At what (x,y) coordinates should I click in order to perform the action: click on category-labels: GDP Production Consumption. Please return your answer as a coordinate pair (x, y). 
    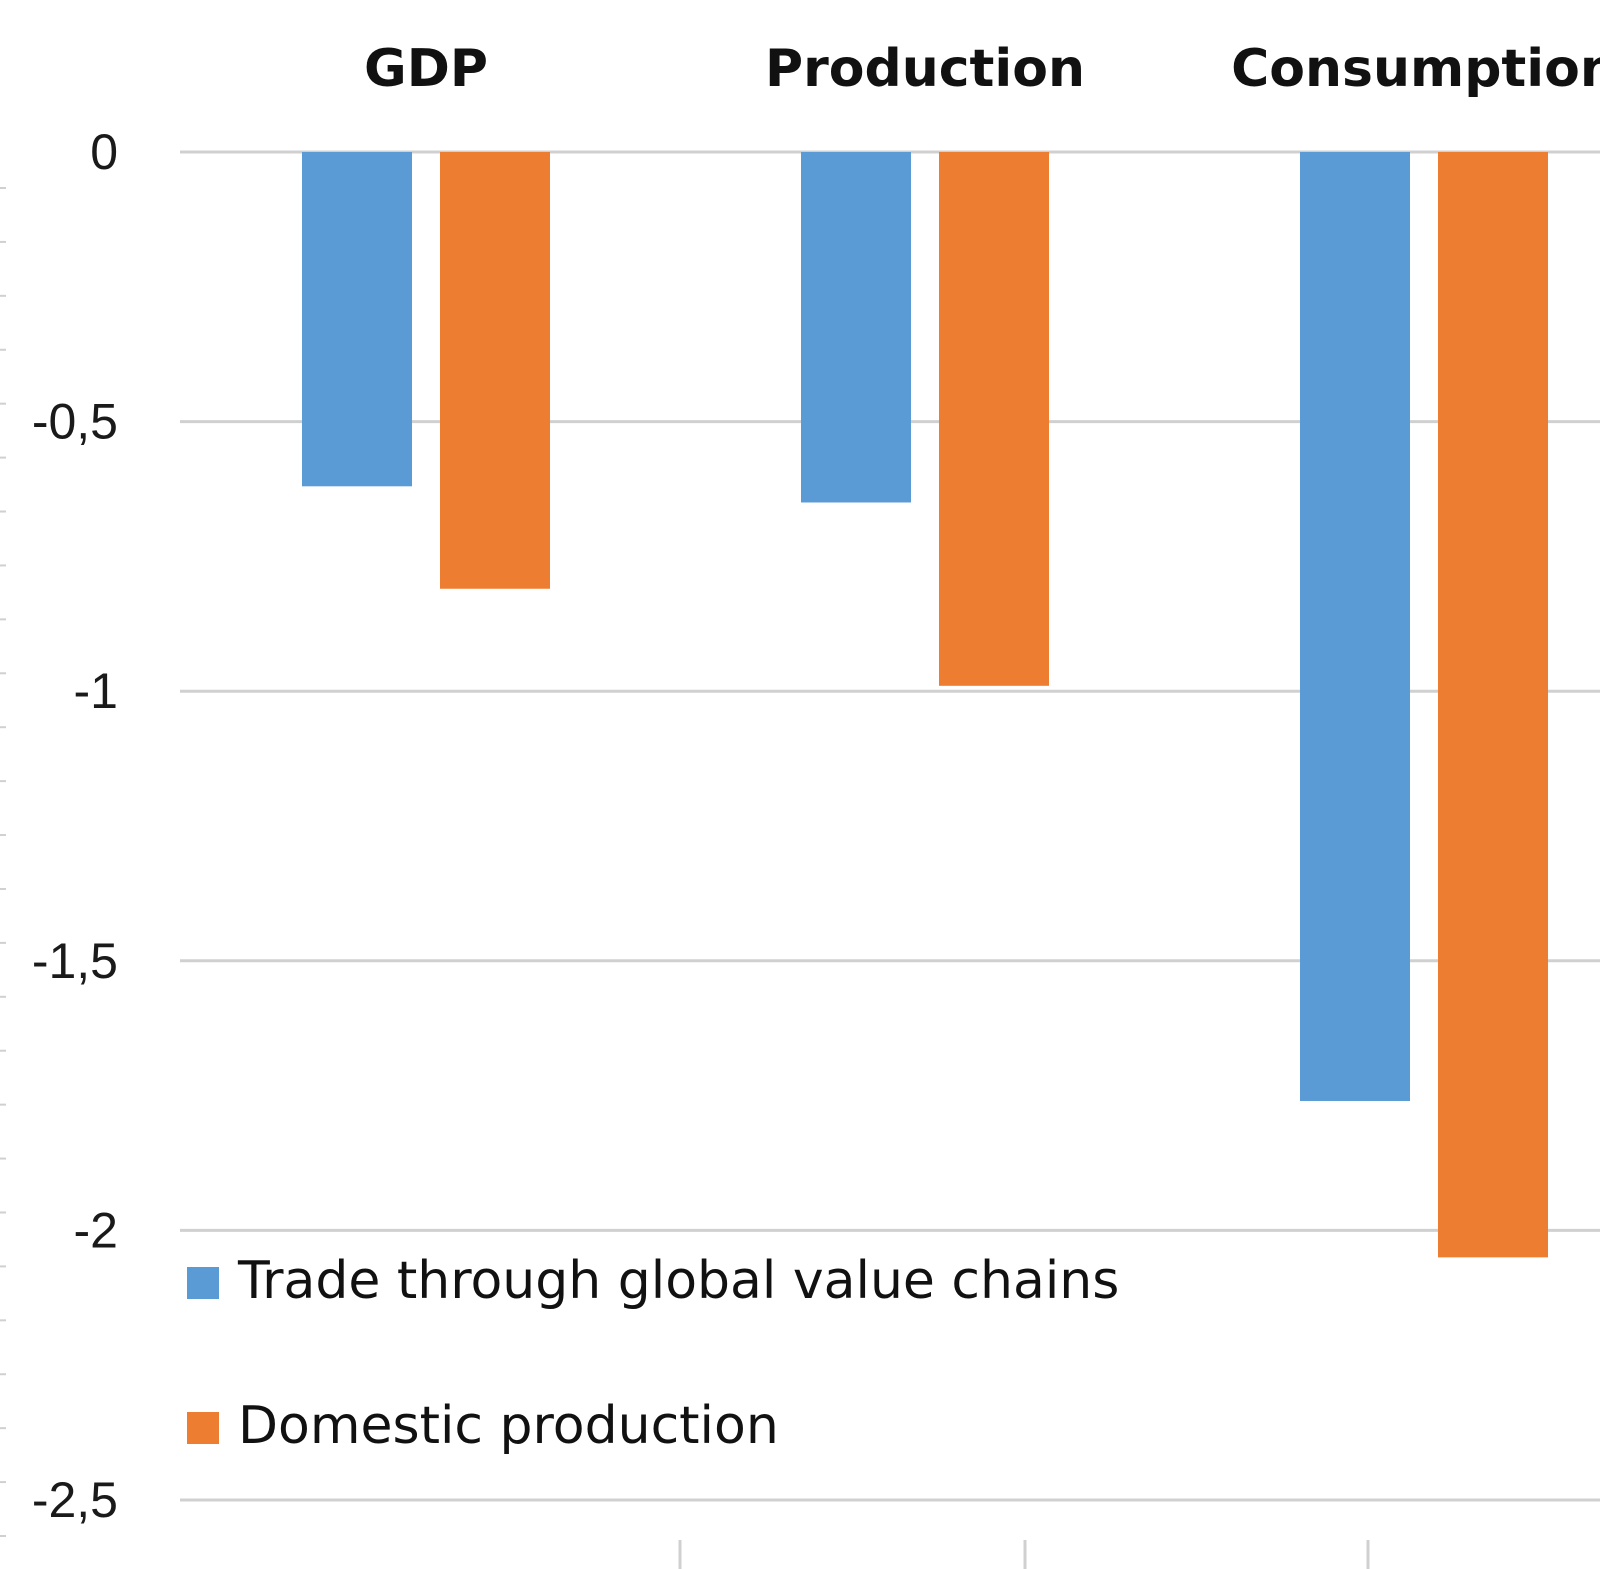
    Looking at the image, I should click on (982, 69).